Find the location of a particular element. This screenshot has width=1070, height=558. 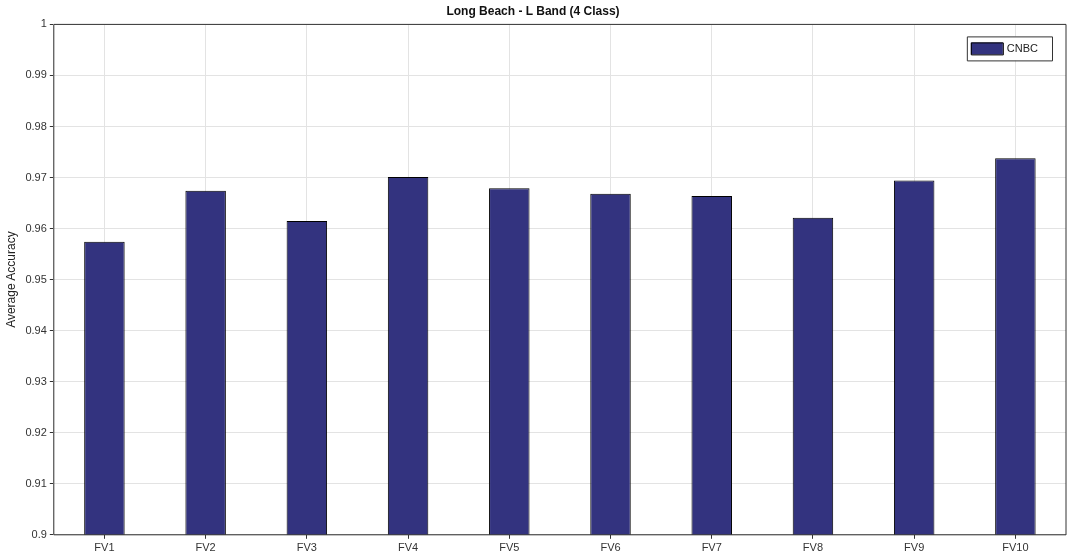

x-tick-label: FV8 is located at coordinates (813, 547).